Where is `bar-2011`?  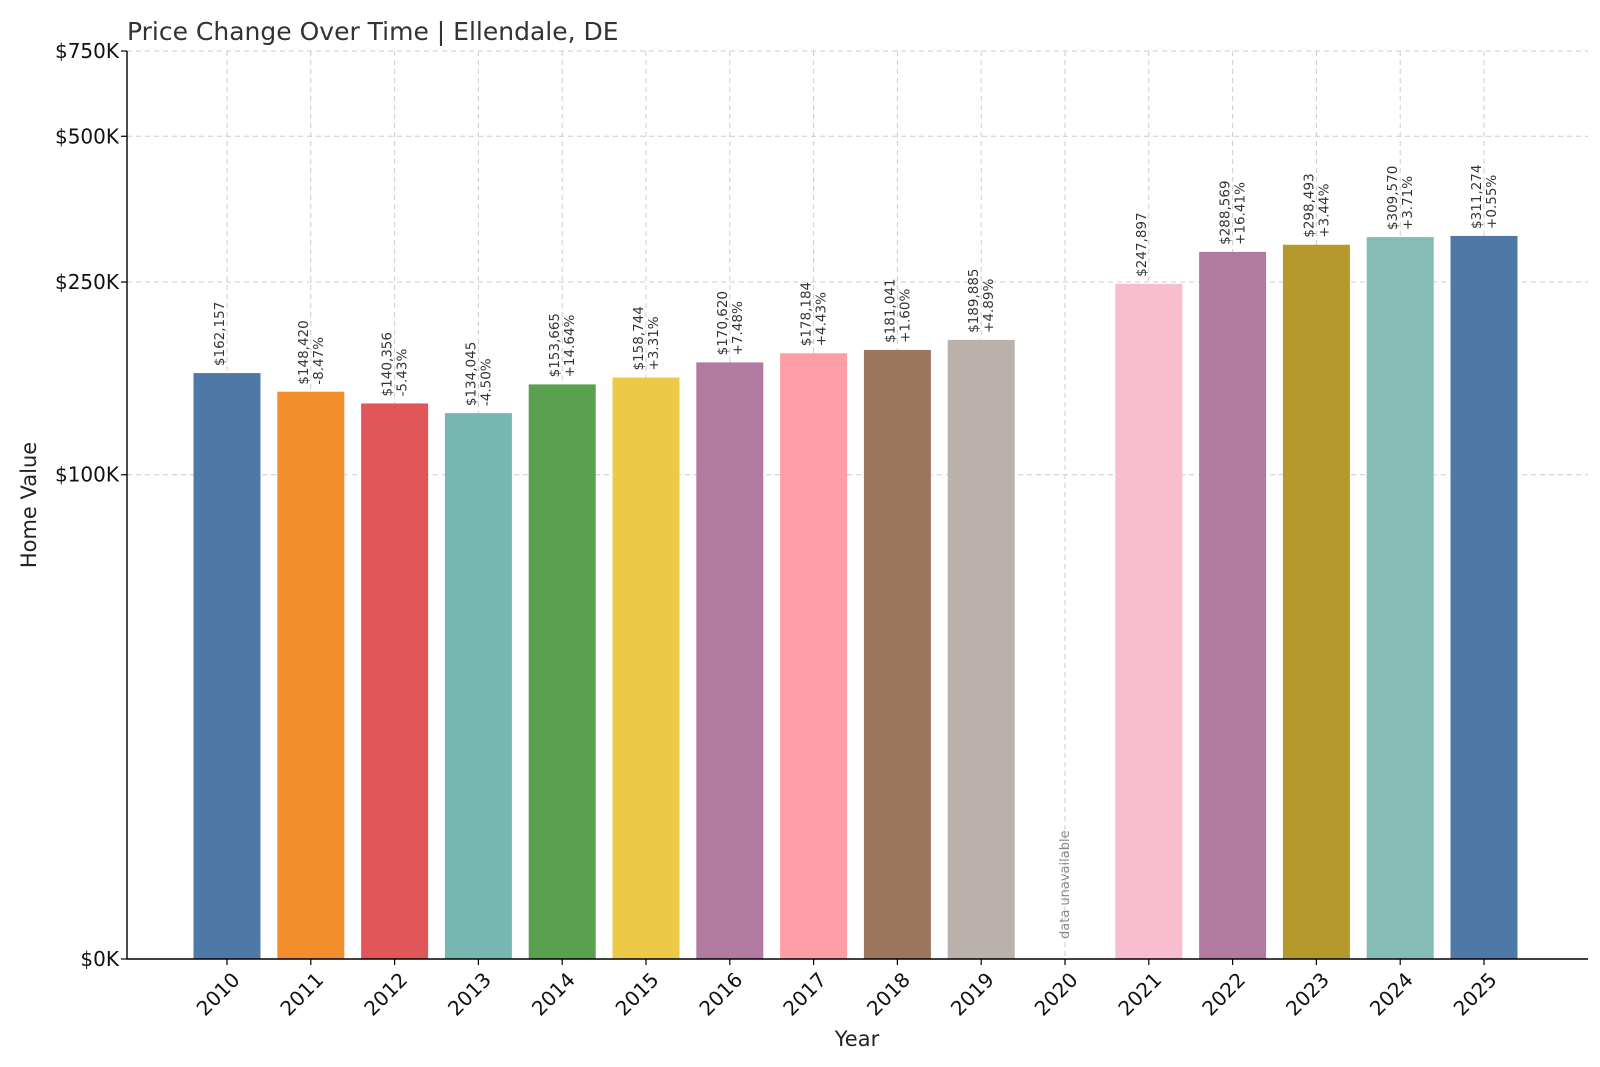 bar-2011 is located at coordinates (311, 675).